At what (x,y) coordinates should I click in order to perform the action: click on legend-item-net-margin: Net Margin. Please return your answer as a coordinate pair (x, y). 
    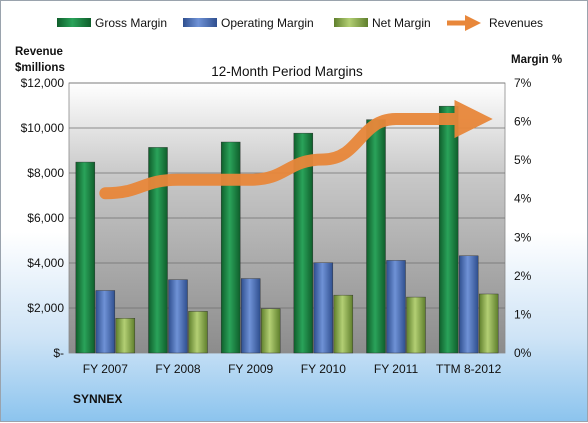
    Looking at the image, I should click on (382, 23).